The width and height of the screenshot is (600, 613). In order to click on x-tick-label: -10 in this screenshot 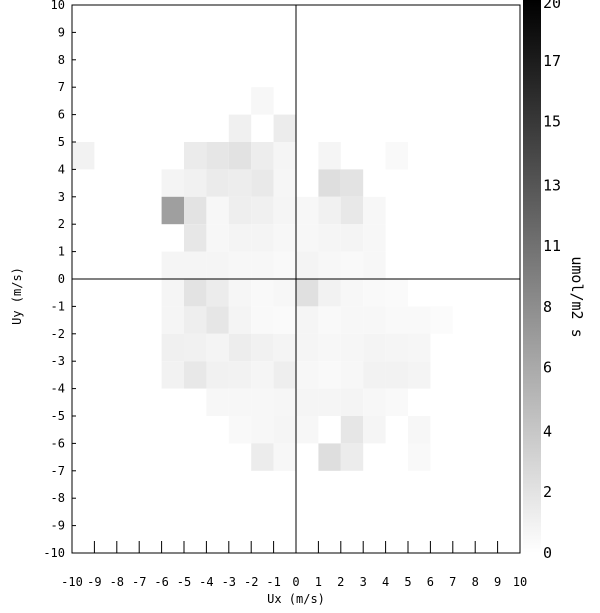, I will do `click(72, 582)`.